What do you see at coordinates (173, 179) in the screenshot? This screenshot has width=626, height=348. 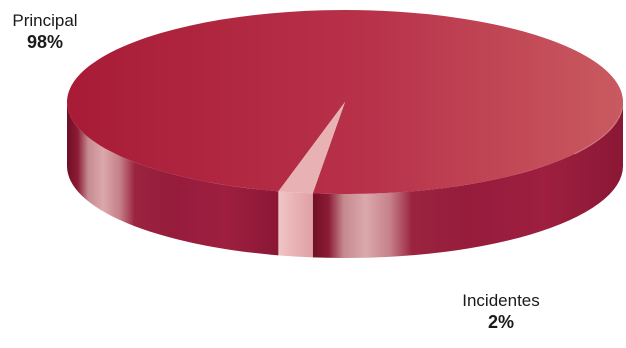 I see `slice-side-principal-left` at bounding box center [173, 179].